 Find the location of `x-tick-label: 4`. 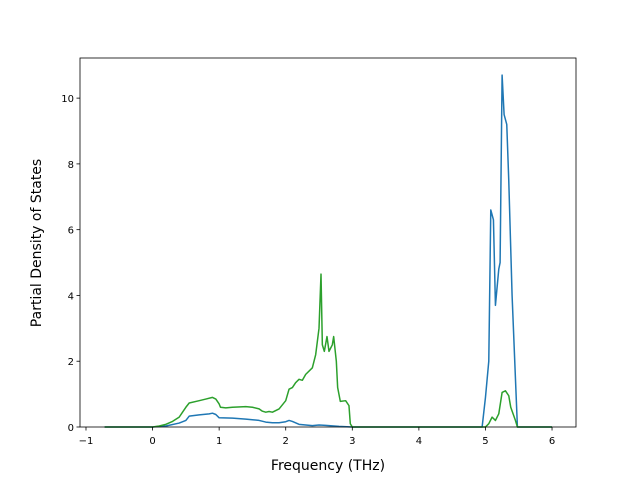

x-tick-label: 4 is located at coordinates (419, 441).